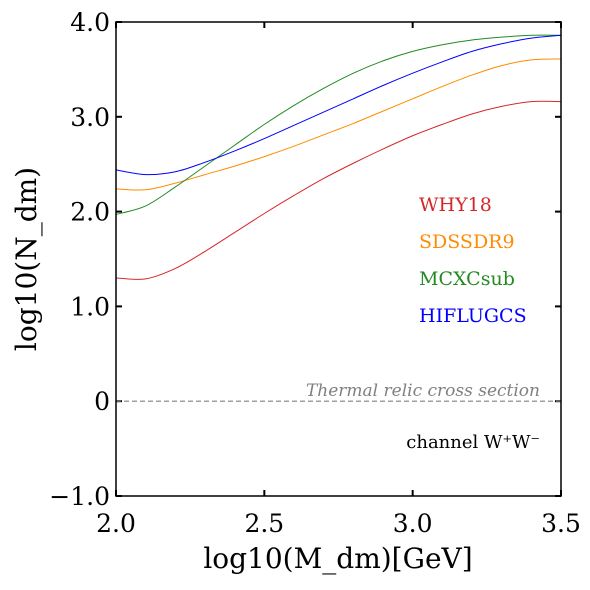 The height and width of the screenshot is (590, 590). Describe the element at coordinates (473, 442) in the screenshot. I see `annotation-channel: channel W⁺W⁻` at that location.